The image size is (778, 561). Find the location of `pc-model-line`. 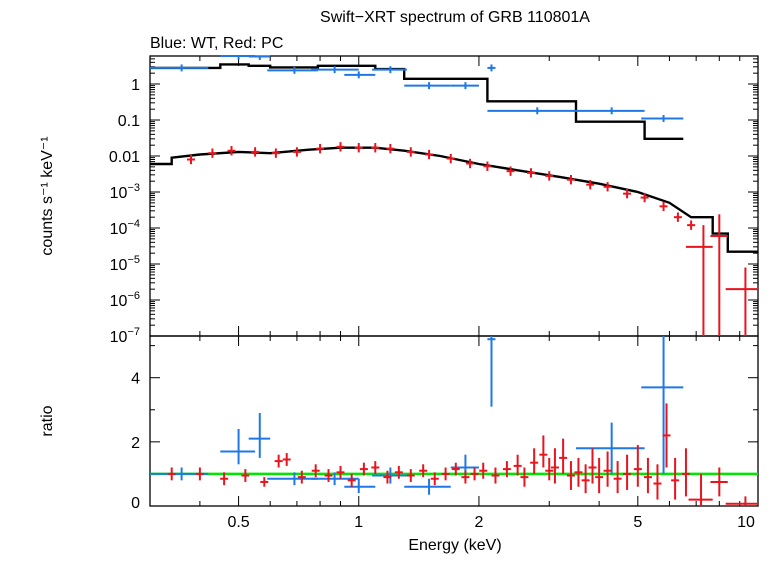

pc-model-line is located at coordinates (454, 199).